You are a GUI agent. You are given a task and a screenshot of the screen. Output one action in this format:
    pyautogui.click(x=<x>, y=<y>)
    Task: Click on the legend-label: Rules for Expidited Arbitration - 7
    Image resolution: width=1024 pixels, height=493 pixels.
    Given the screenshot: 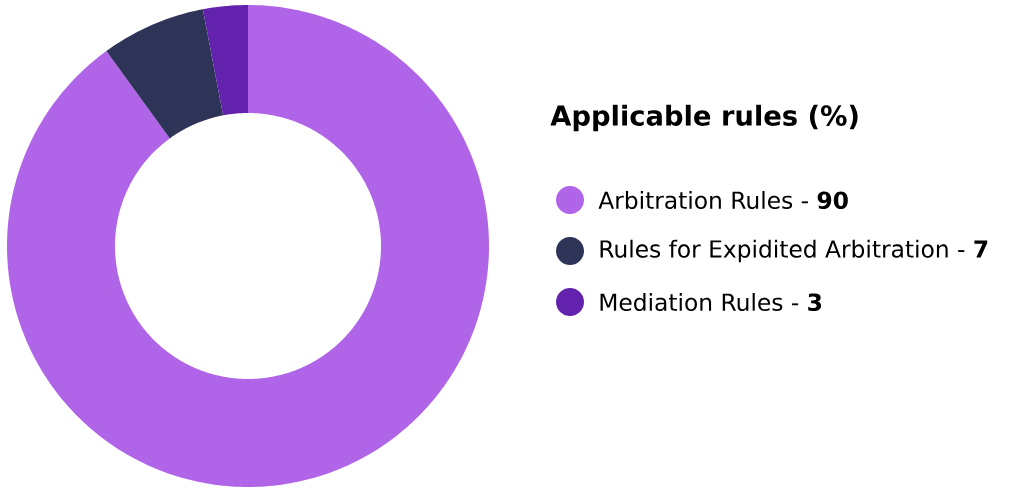 What is the action you would take?
    pyautogui.click(x=794, y=251)
    